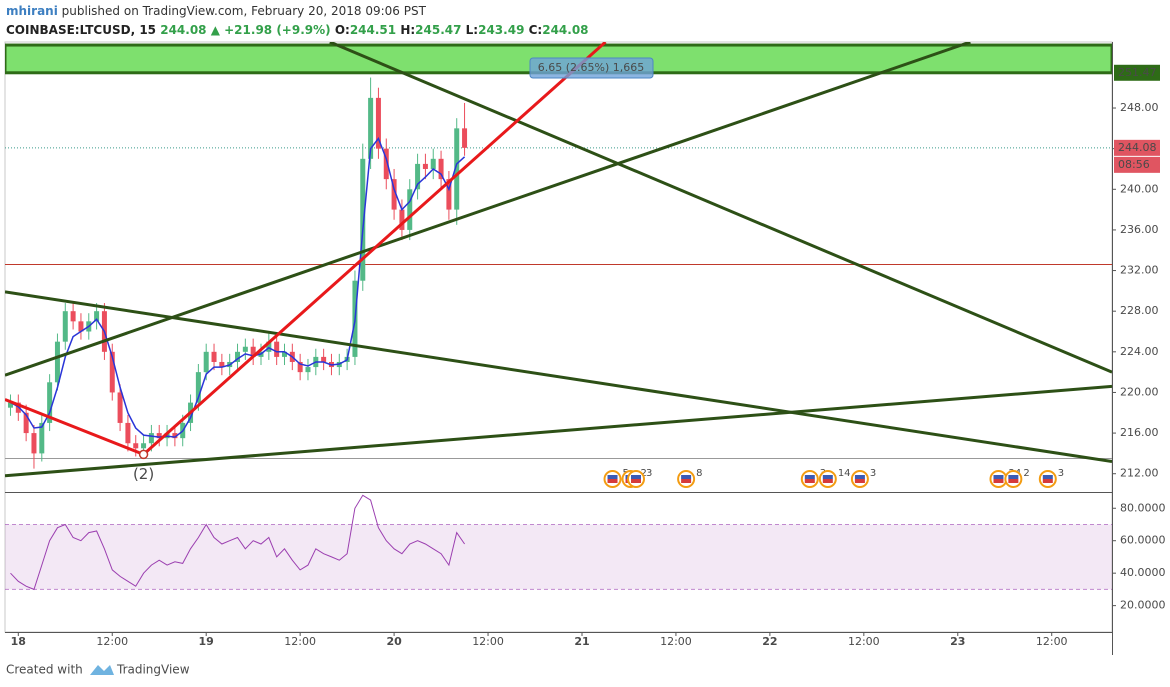 The width and height of the screenshot is (1170, 687). I want to click on author: mhirani, so click(32, 11).